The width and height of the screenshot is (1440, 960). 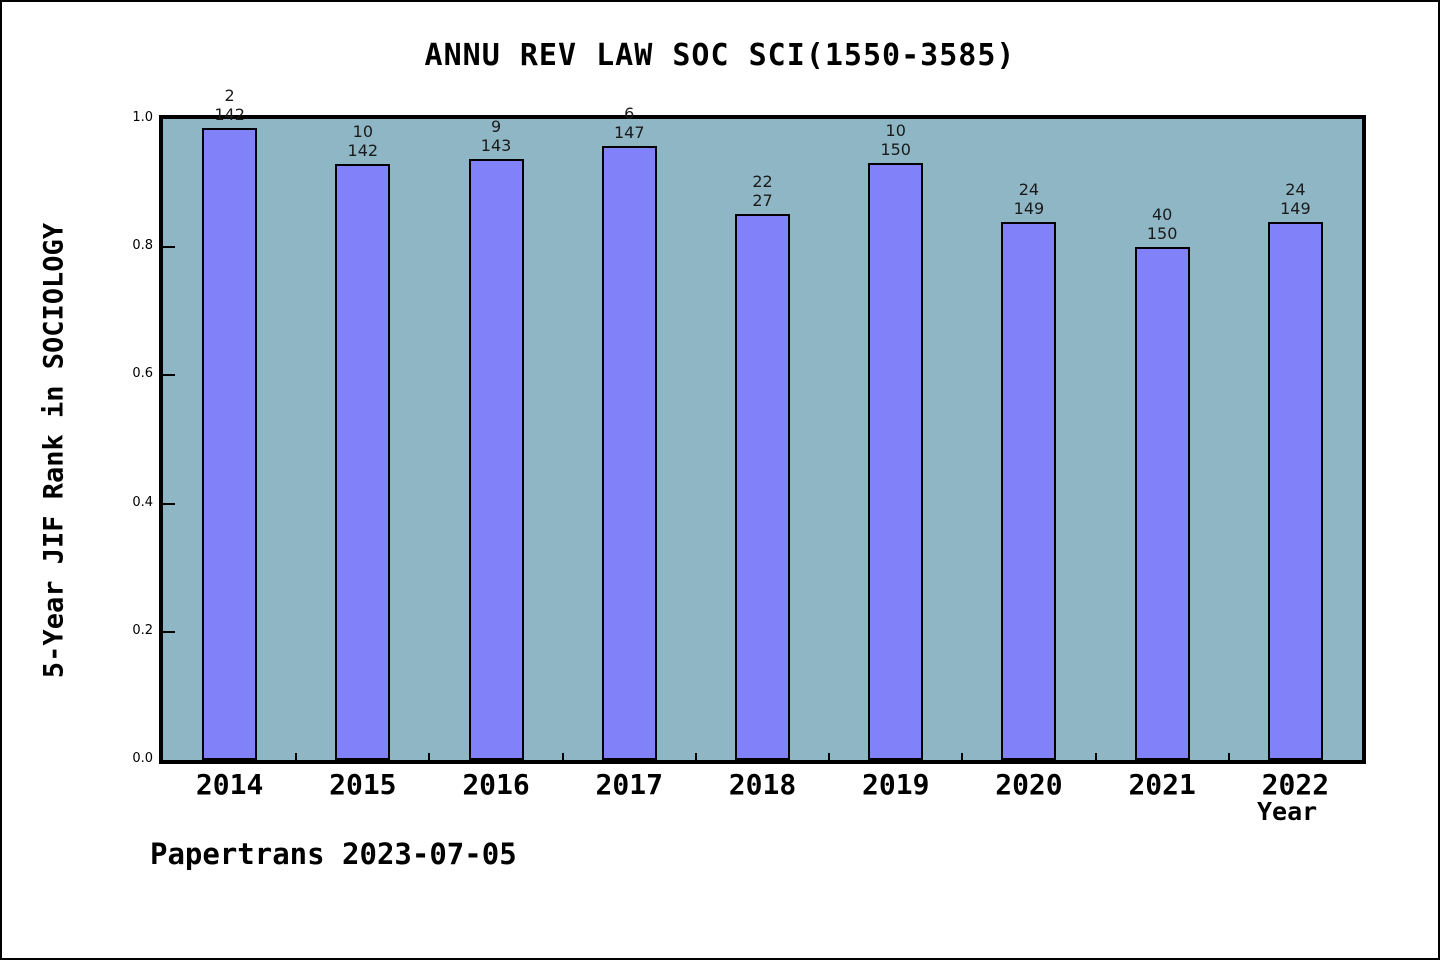 I want to click on bar-2022, so click(x=1295, y=491).